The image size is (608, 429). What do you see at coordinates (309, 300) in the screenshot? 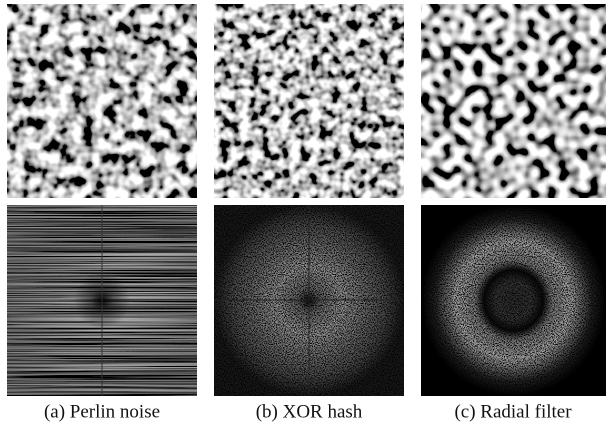
I see `xor-spectrum` at bounding box center [309, 300].